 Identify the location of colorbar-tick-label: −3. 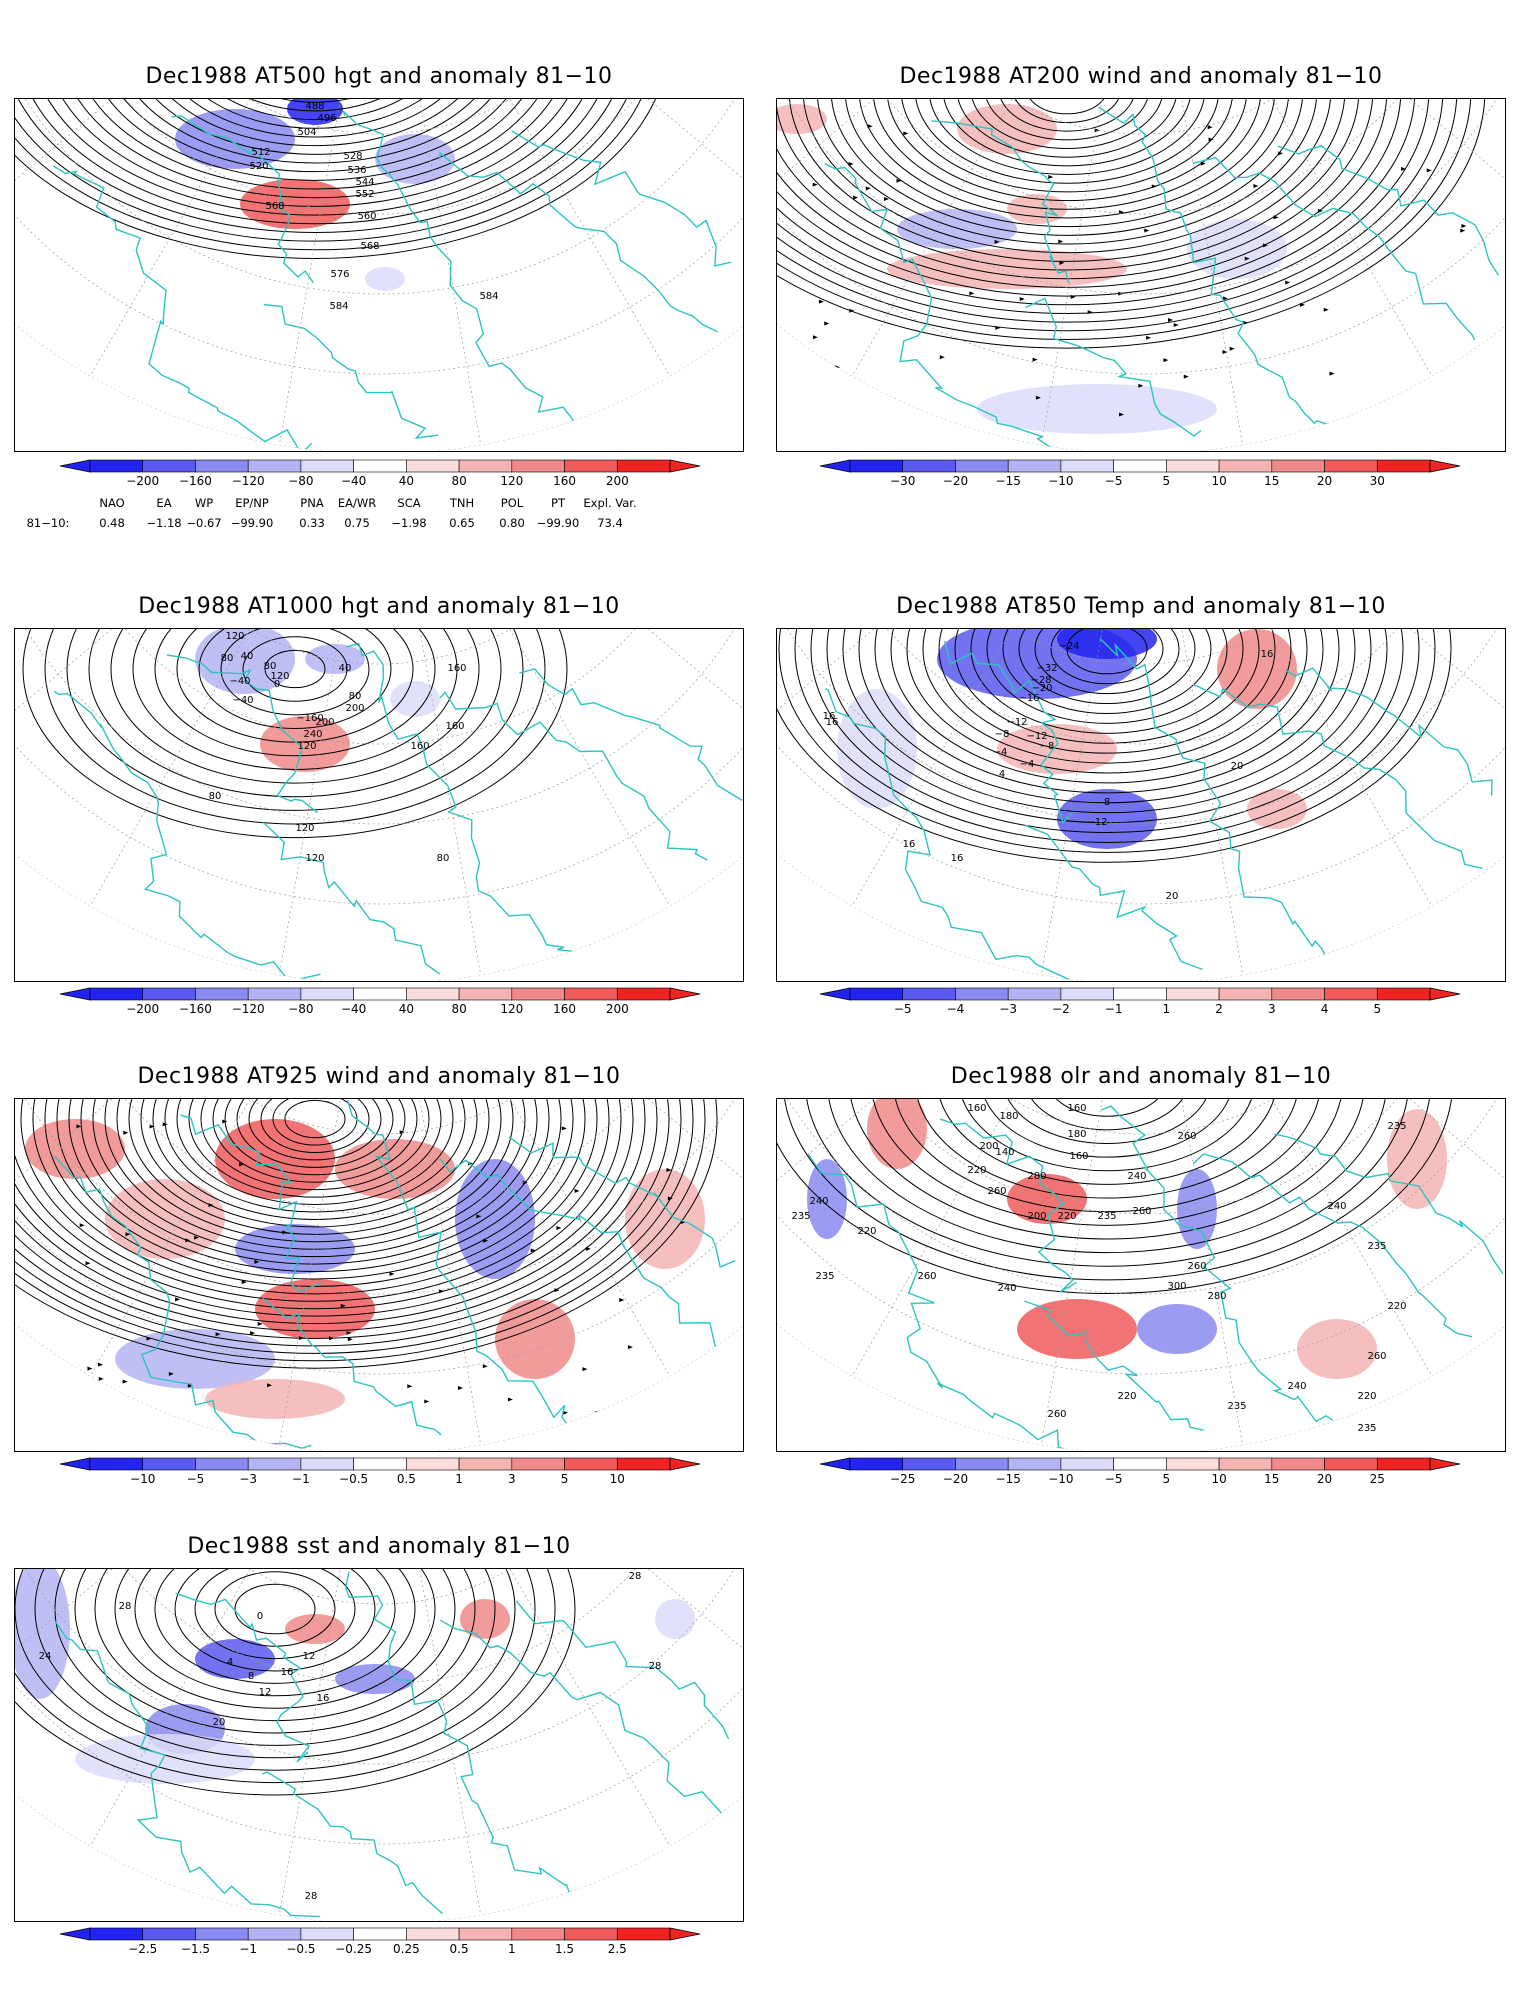
(248, 1479).